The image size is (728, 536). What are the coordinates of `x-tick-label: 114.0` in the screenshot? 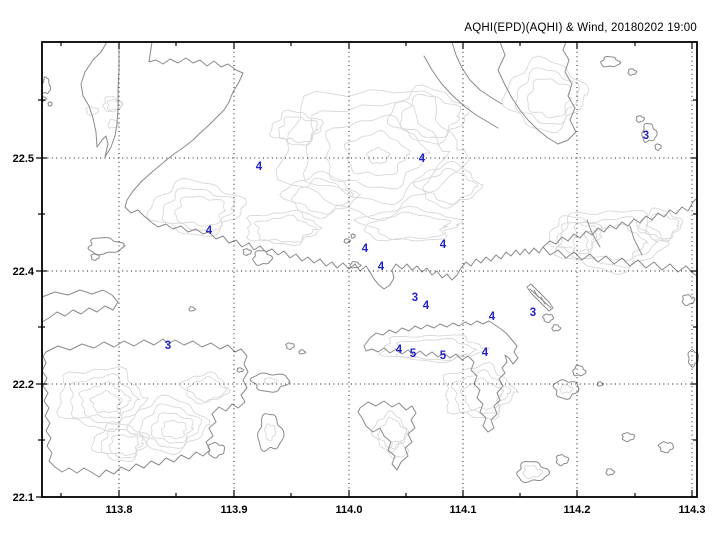 It's located at (349, 510).